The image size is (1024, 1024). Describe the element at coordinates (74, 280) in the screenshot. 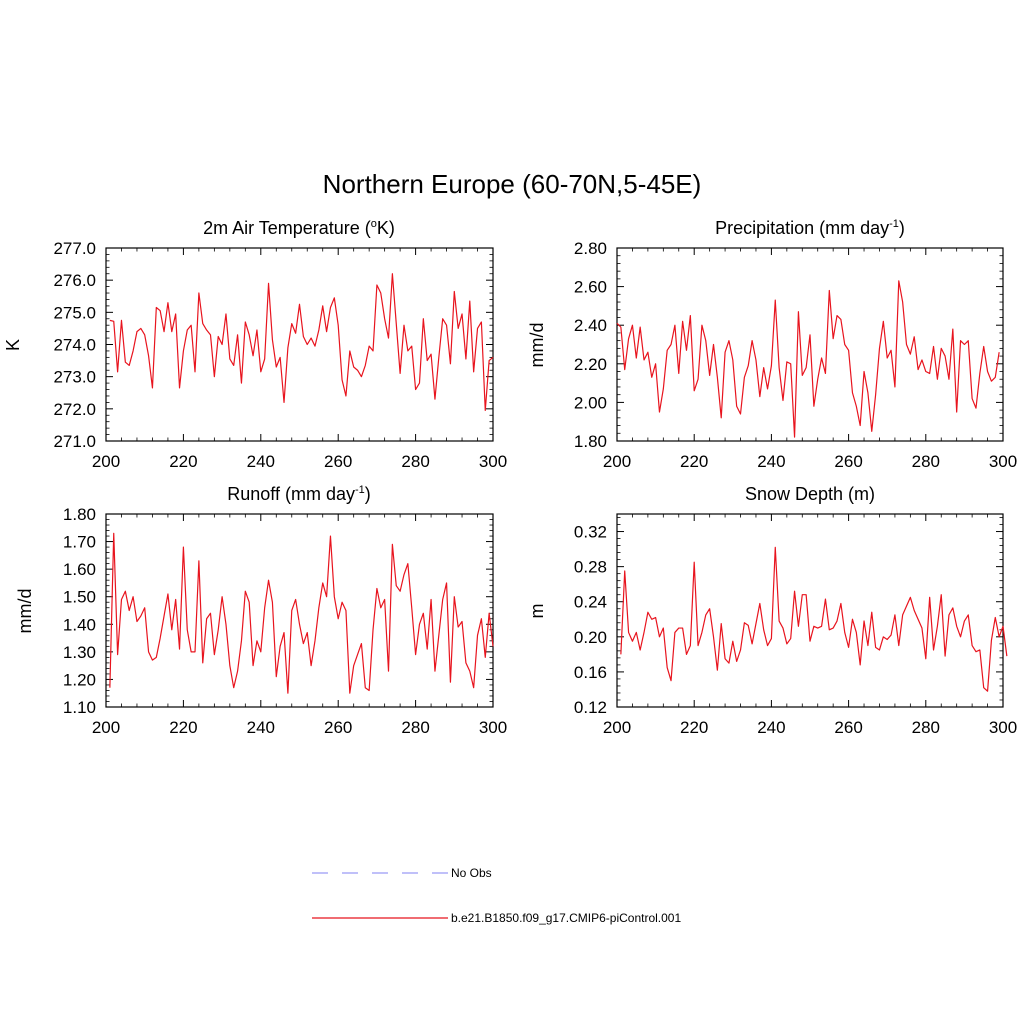

I see `y-tick-label: 276.0` at that location.